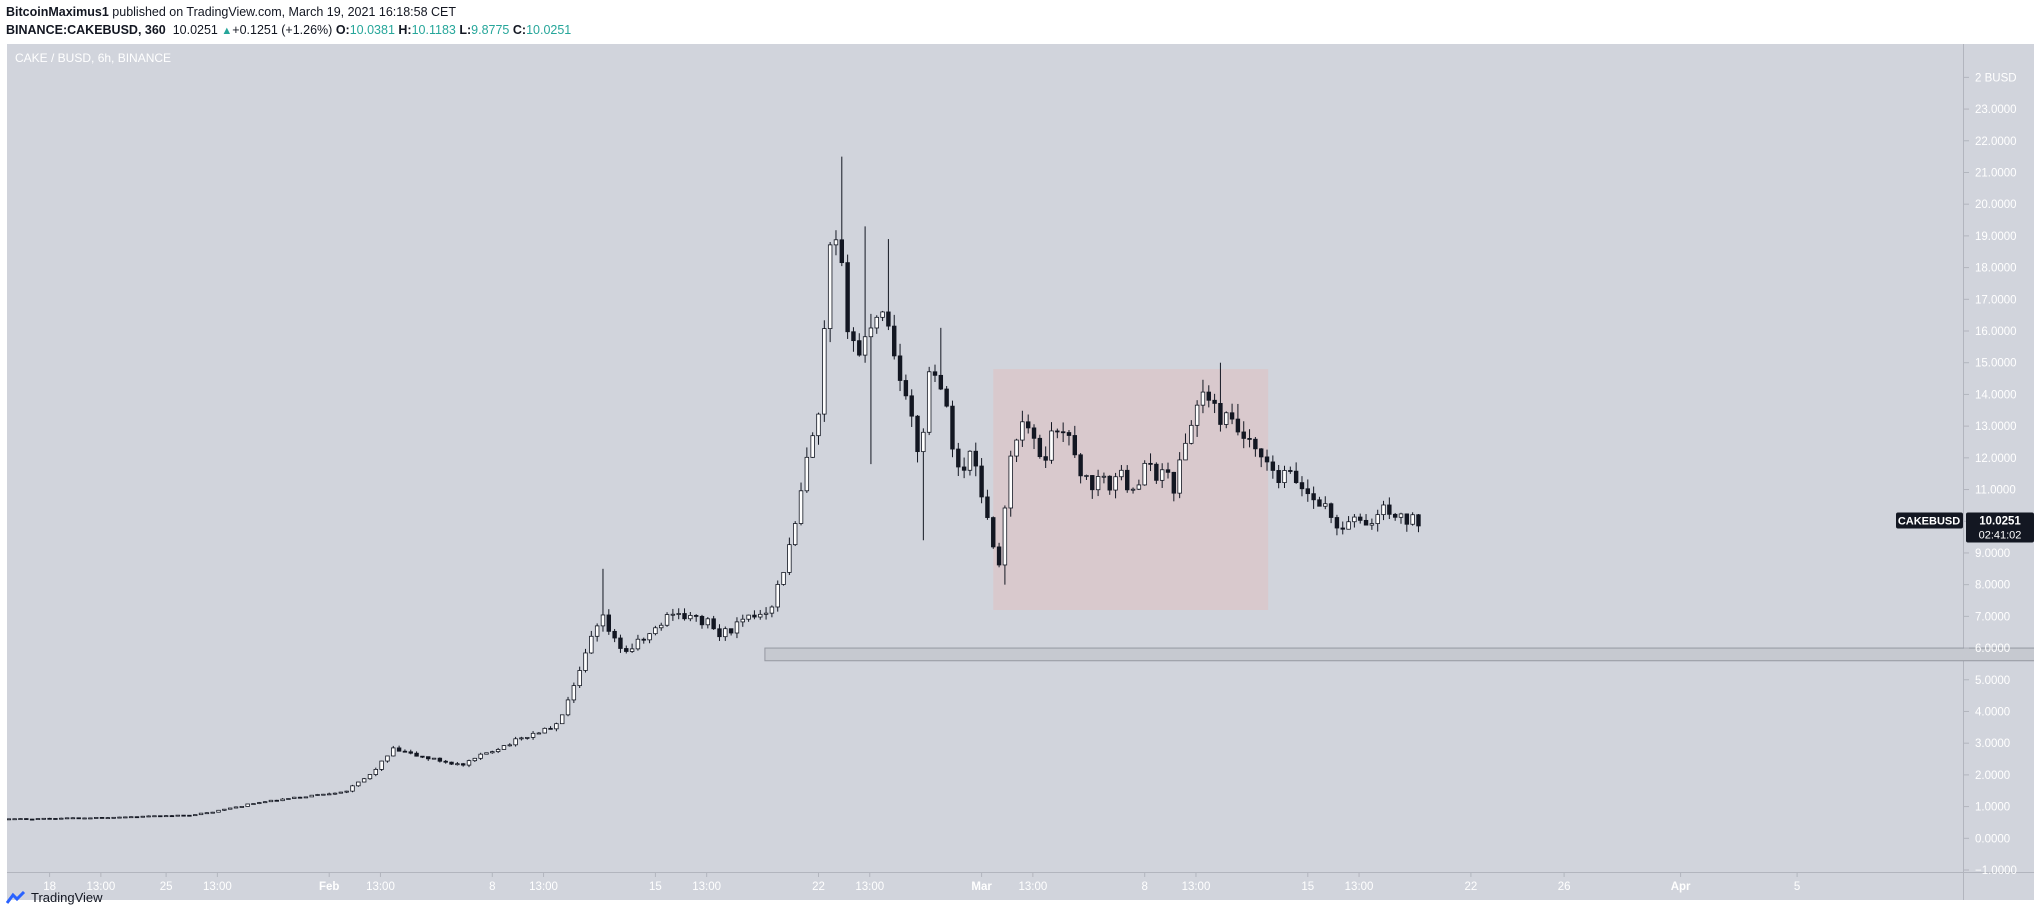 The width and height of the screenshot is (2041, 918). What do you see at coordinates (57, 12) in the screenshot?
I see `author-name: BitcoinMaximus1` at bounding box center [57, 12].